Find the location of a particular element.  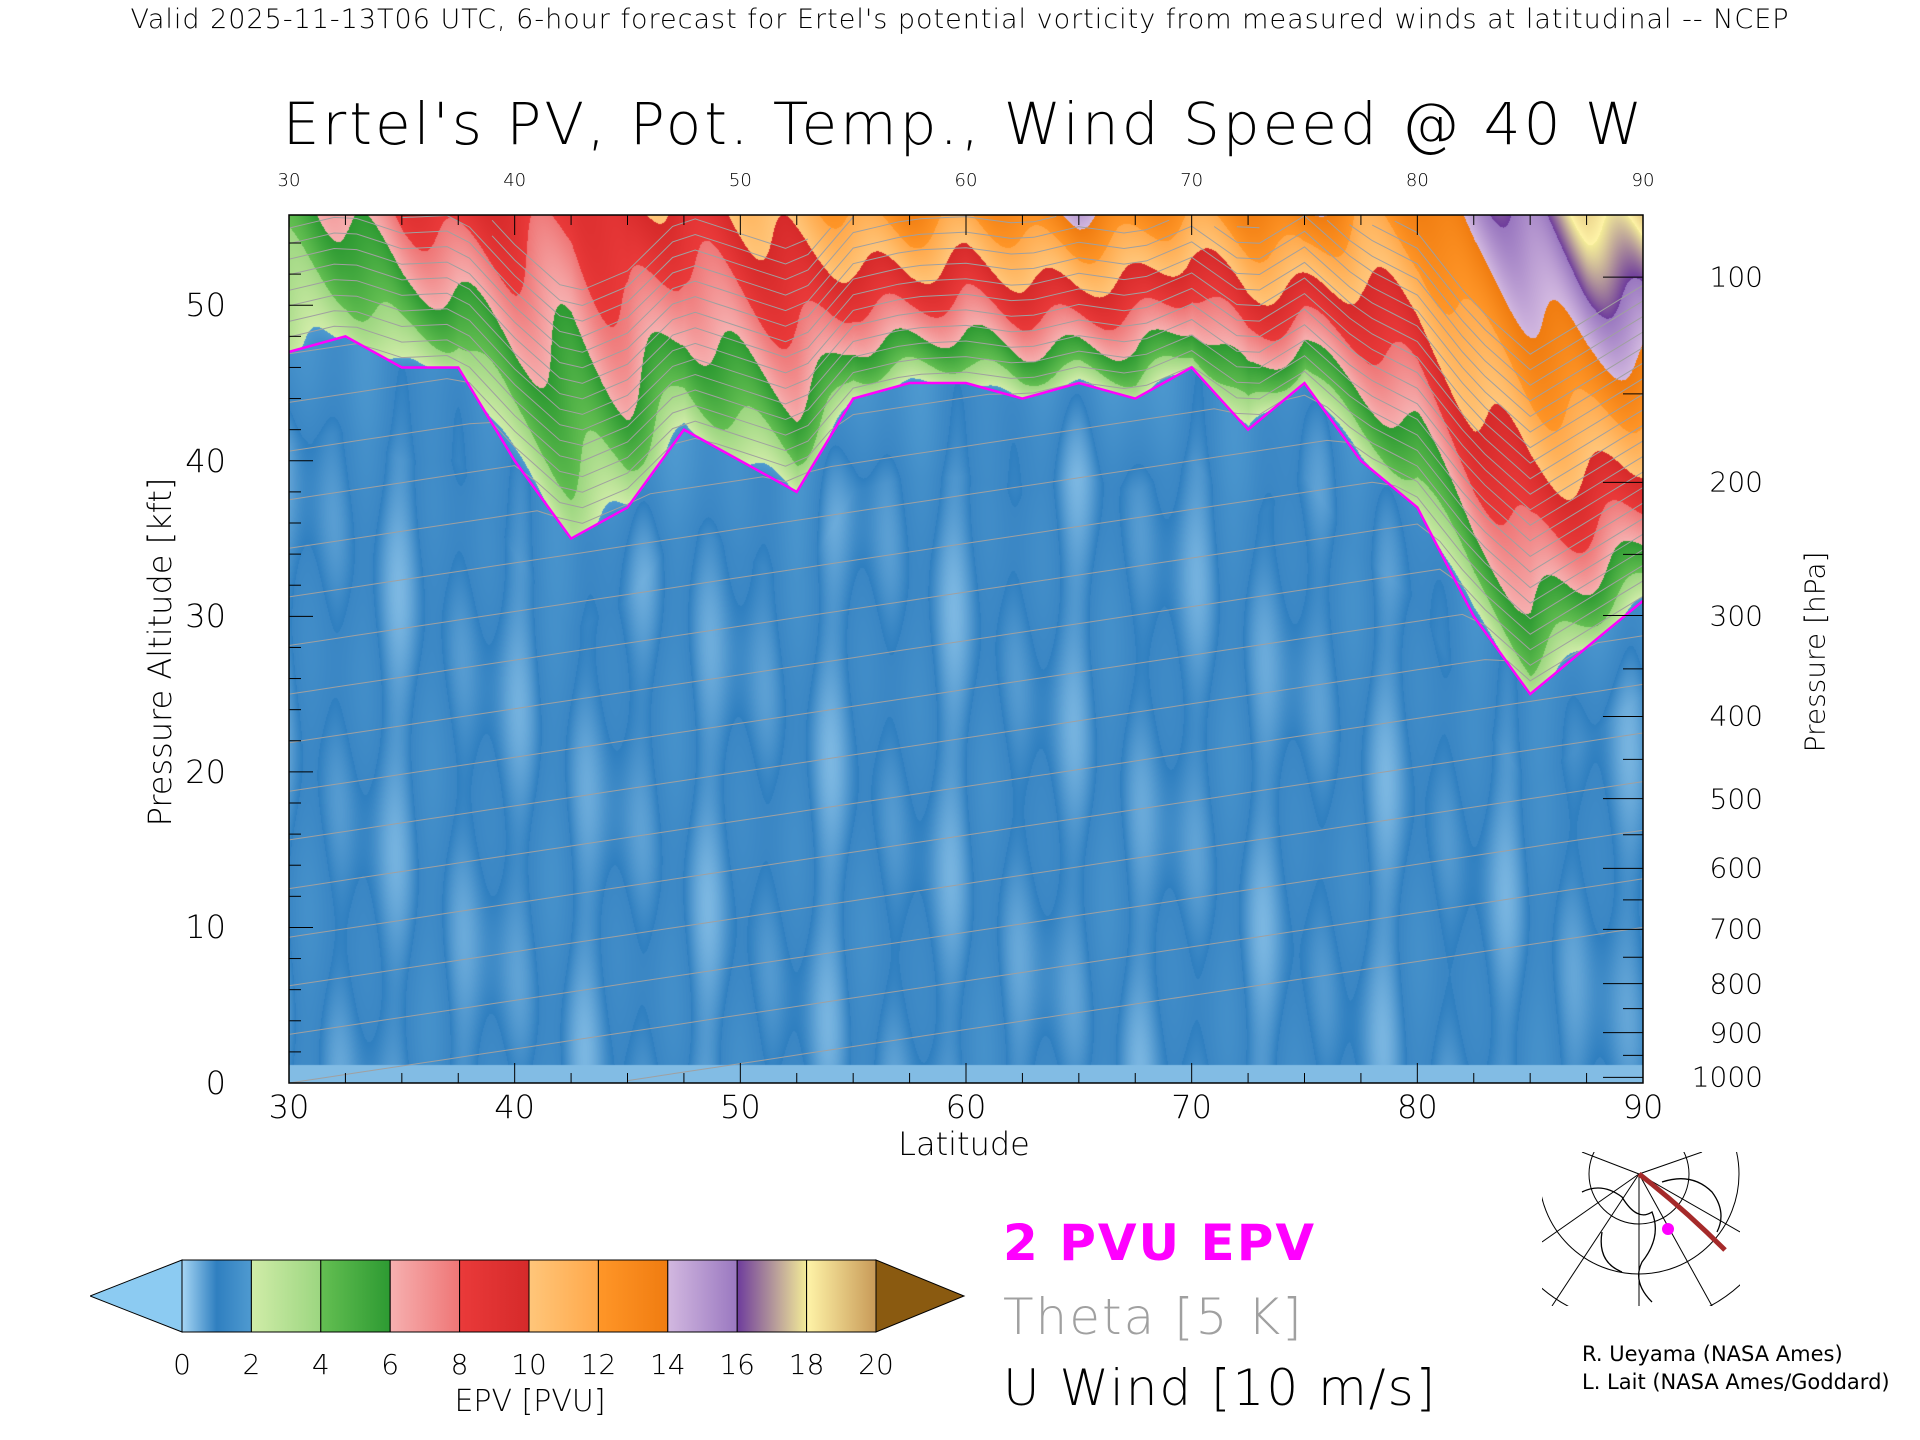

colorbar-tick-label: 14 is located at coordinates (667, 1364).